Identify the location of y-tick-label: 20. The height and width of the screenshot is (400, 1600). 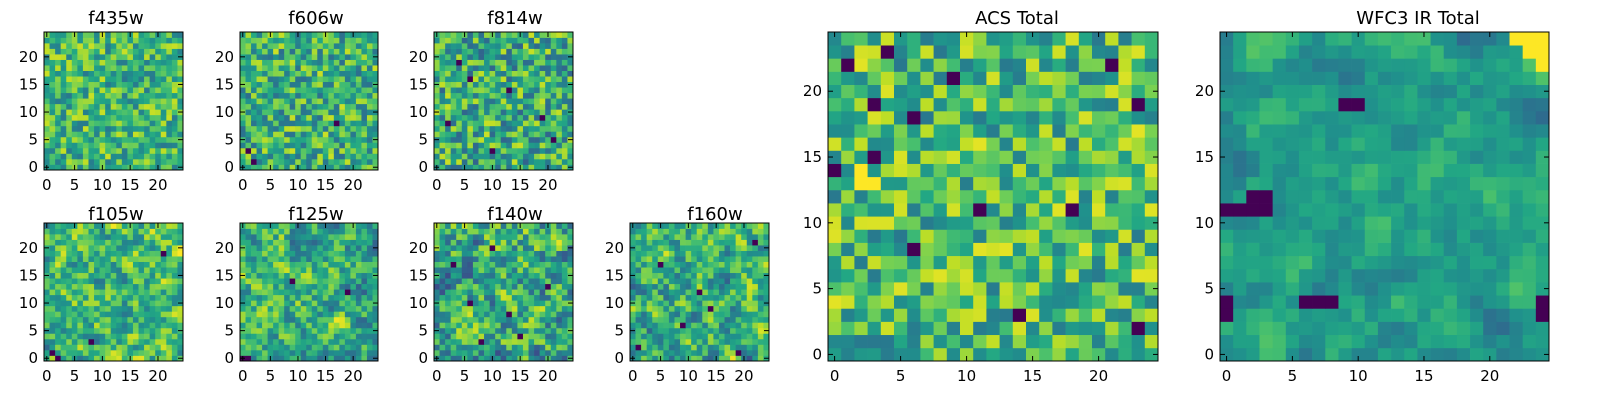
(28, 248).